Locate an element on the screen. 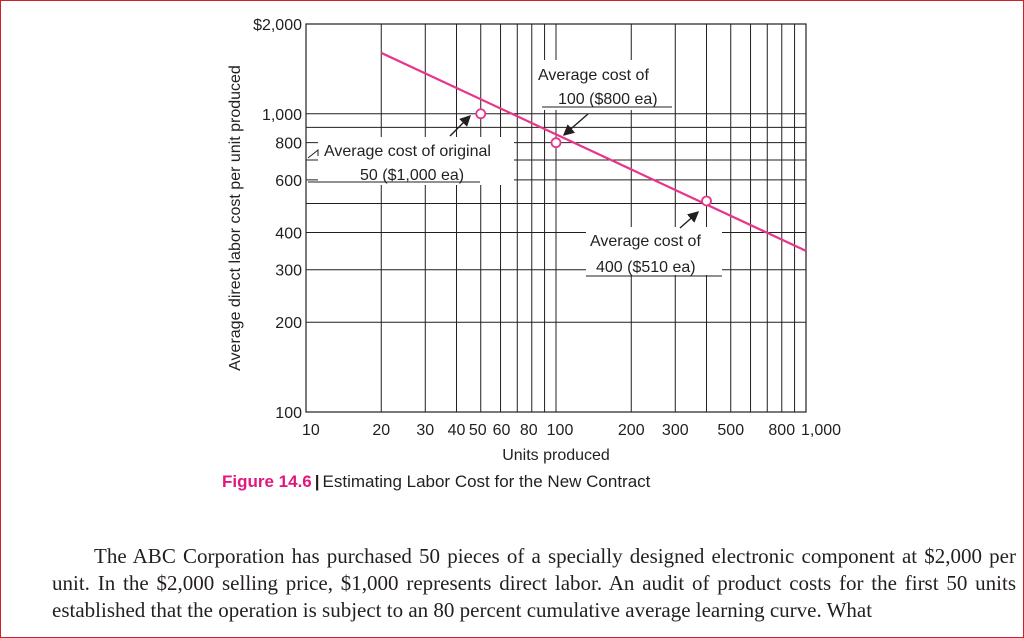  x-tick-label: 10 is located at coordinates (311, 430).